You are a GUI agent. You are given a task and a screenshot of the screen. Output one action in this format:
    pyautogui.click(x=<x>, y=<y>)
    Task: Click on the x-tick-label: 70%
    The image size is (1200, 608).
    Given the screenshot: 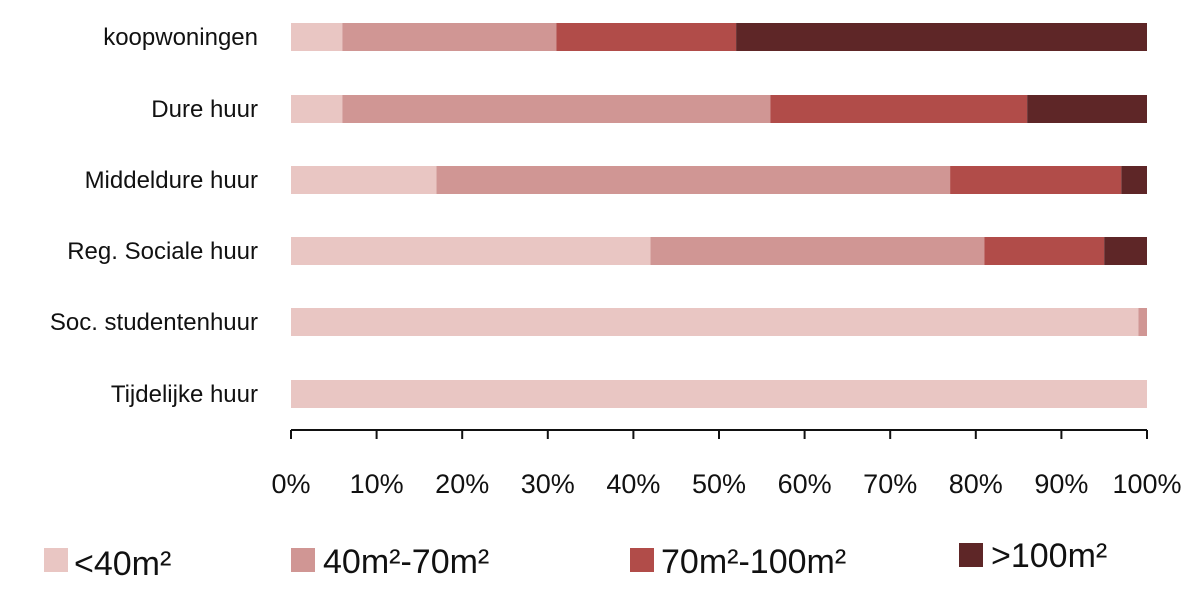 What is the action you would take?
    pyautogui.click(x=890, y=484)
    